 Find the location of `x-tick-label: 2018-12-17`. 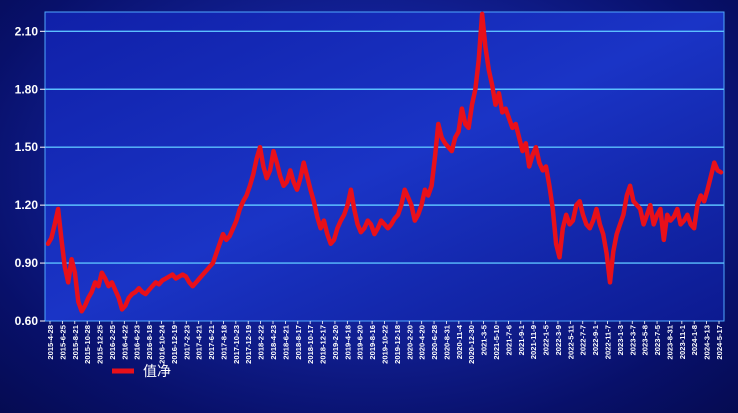

x-tick-label: 2018-12-17 is located at coordinates (323, 344).